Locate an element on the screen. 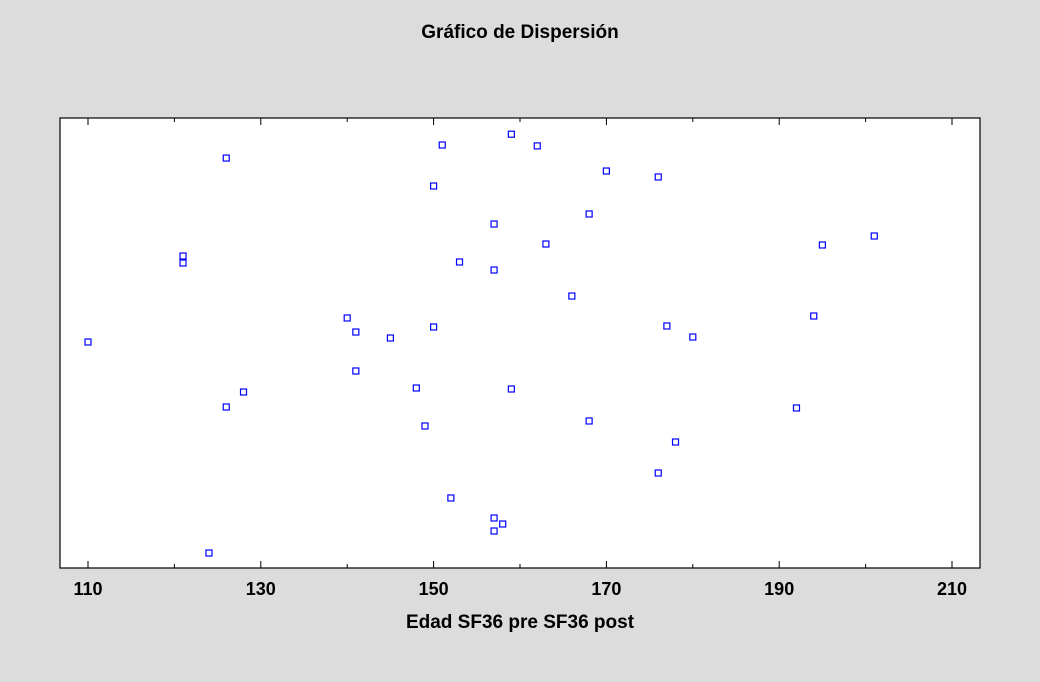 Image resolution: width=1040 pixels, height=682 pixels. x-tick-label: 150 is located at coordinates (434, 589).